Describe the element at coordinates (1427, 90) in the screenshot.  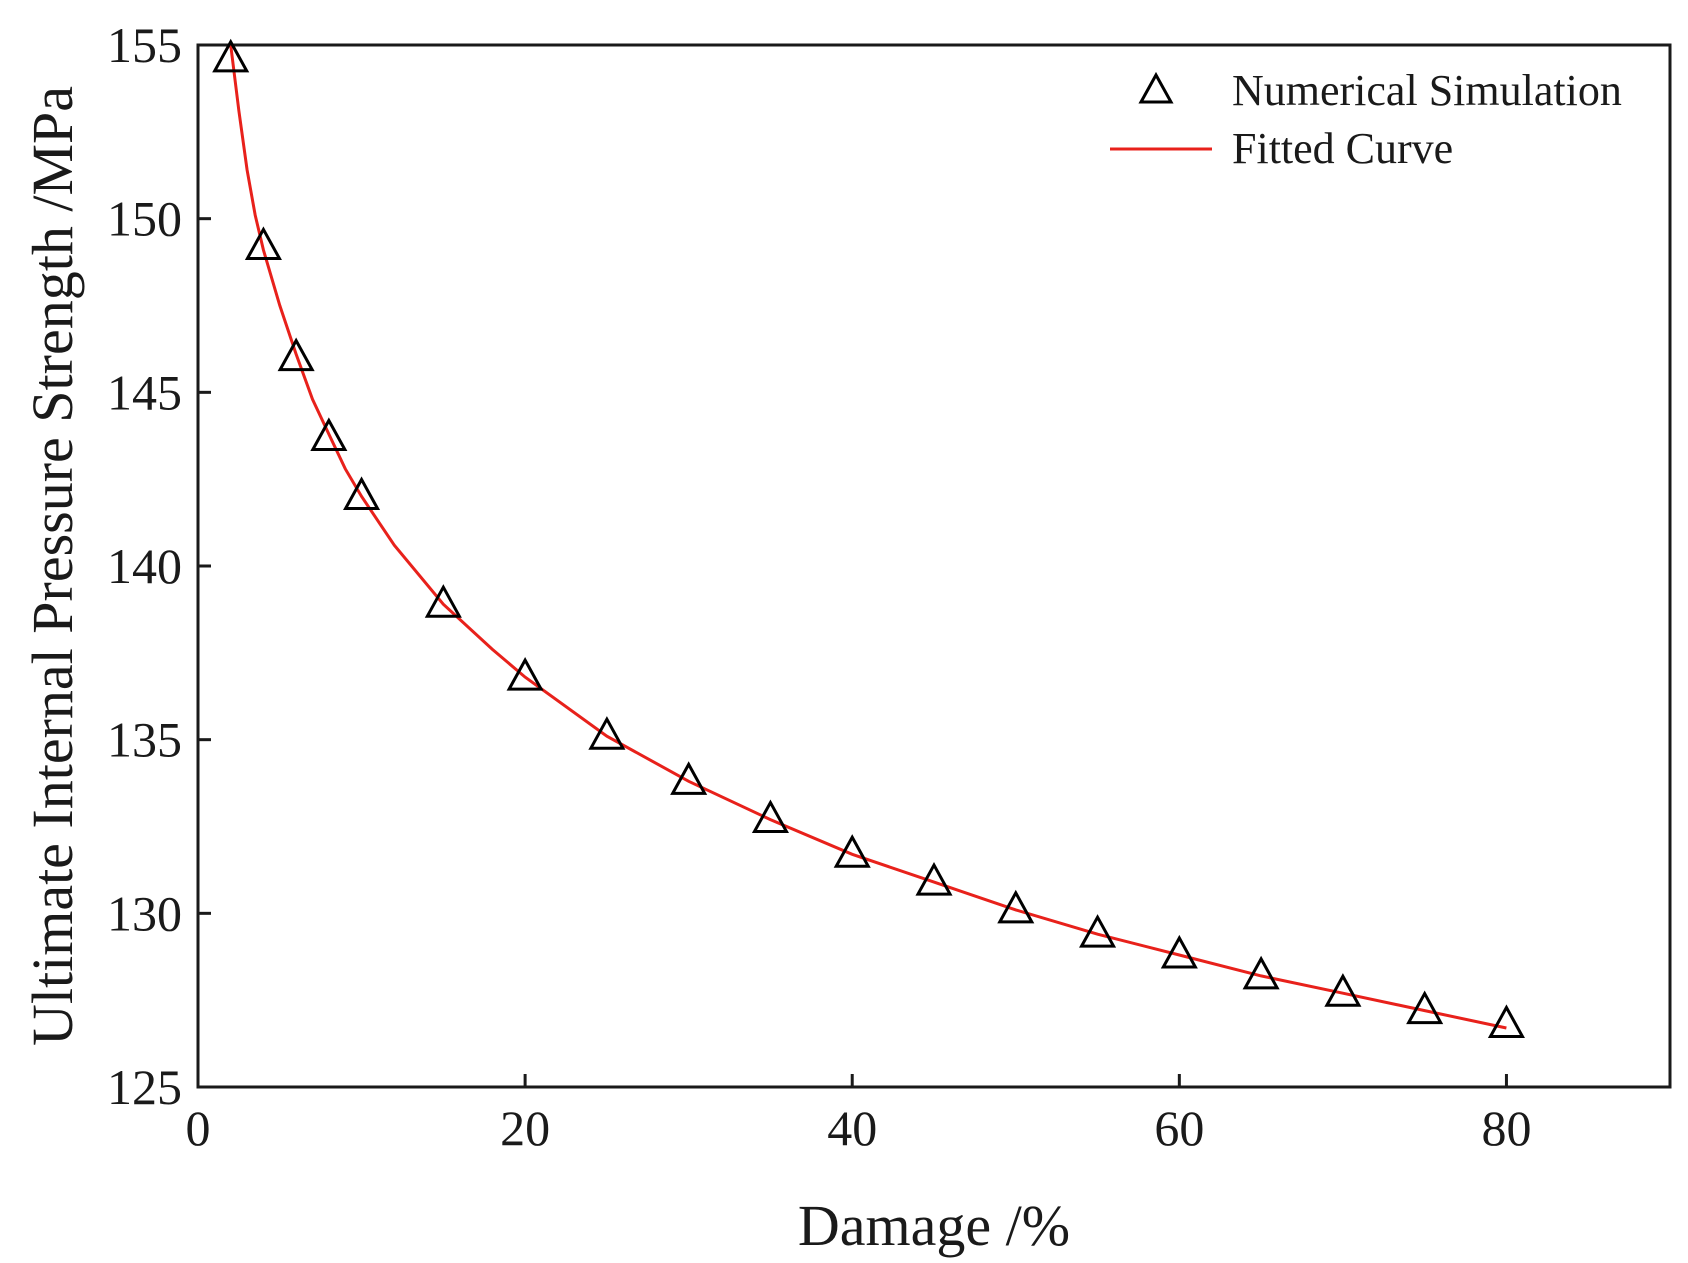
I see `legend-label-numerical-simulation: Numerical Simulation` at that location.